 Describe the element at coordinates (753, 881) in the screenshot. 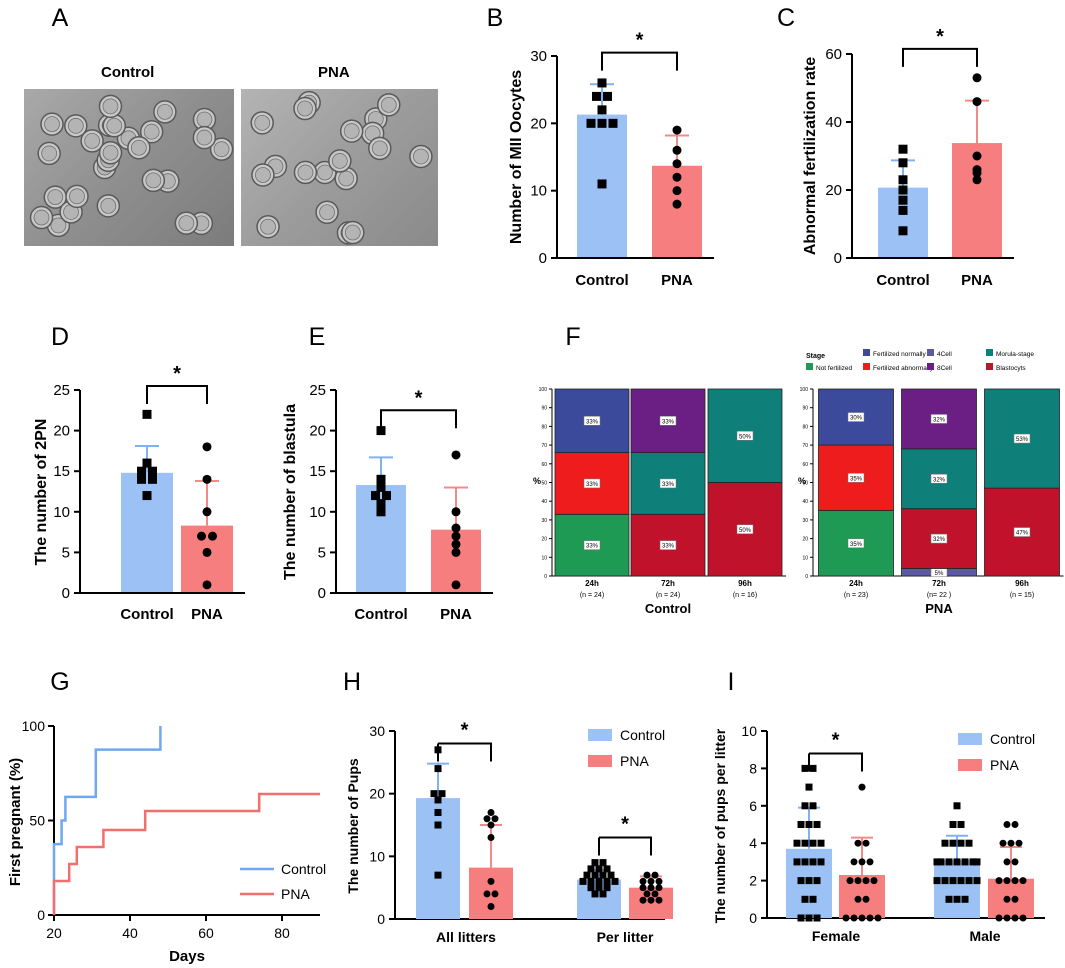

I see `panel-I-y-tick-label: 2` at that location.